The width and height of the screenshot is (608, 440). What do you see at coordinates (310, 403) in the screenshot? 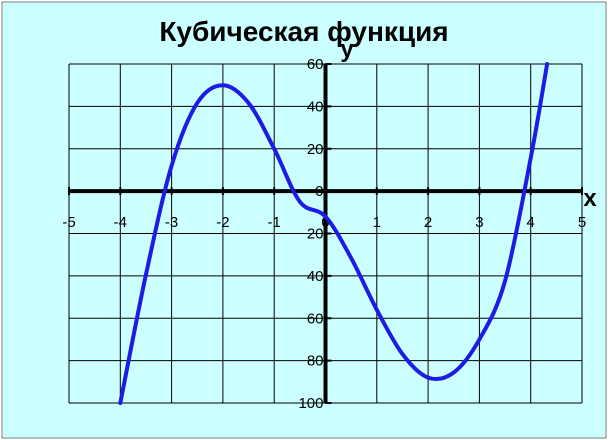
I see `y-tick-label: 100` at bounding box center [310, 403].